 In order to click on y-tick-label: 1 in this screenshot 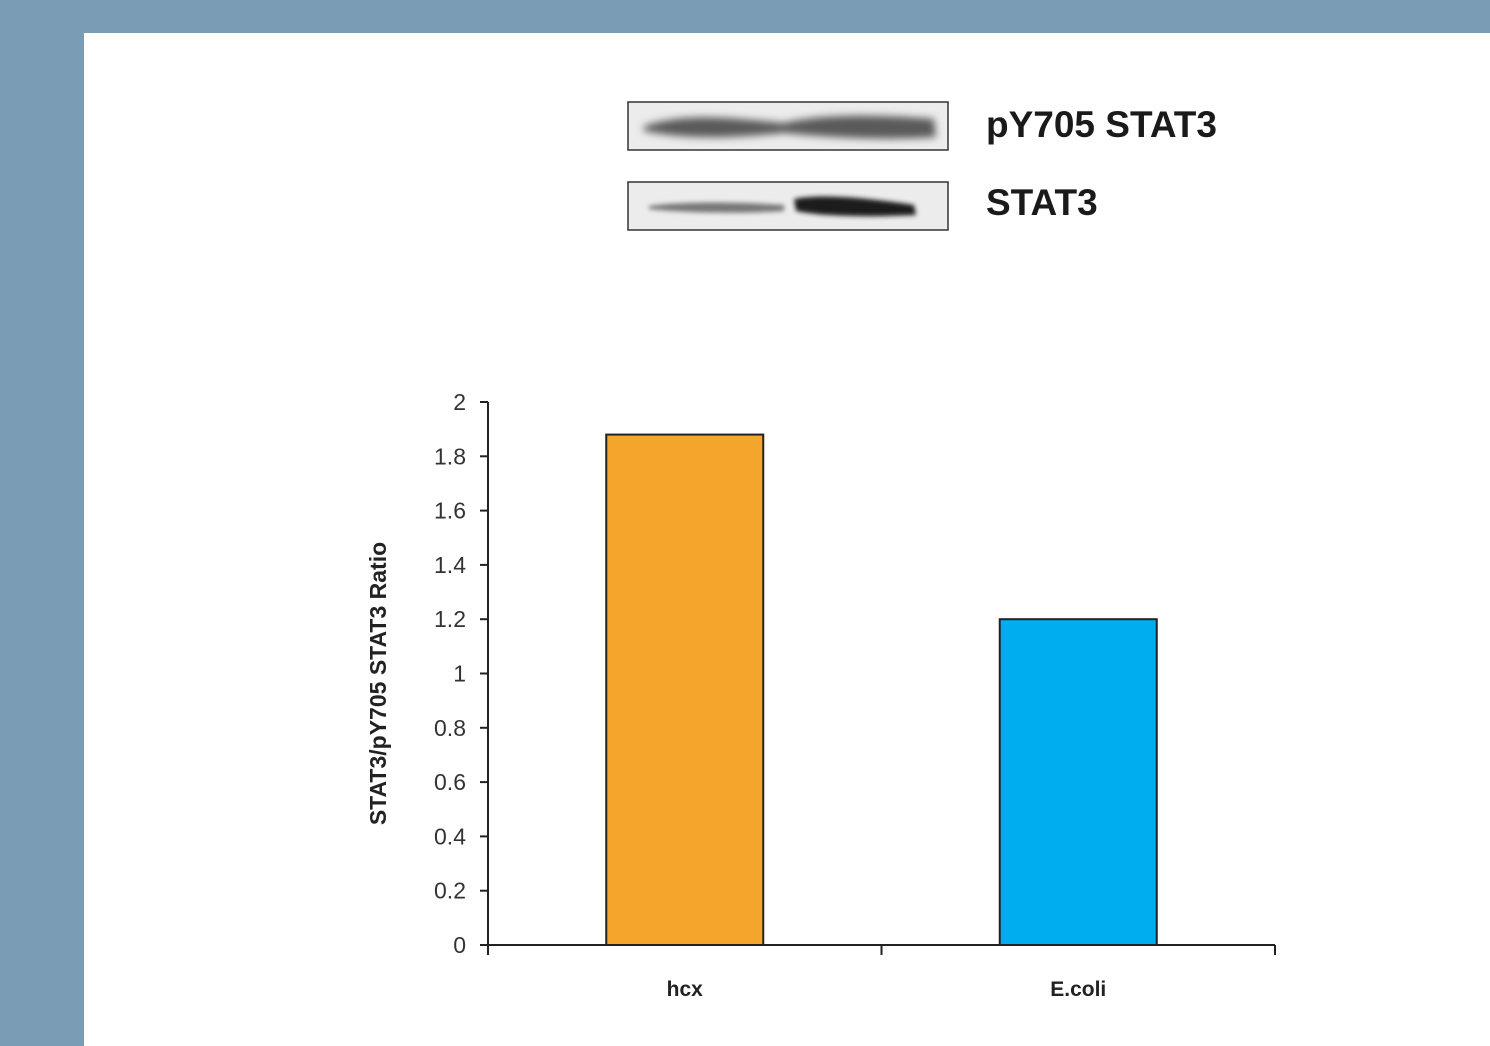, I will do `click(459, 674)`.